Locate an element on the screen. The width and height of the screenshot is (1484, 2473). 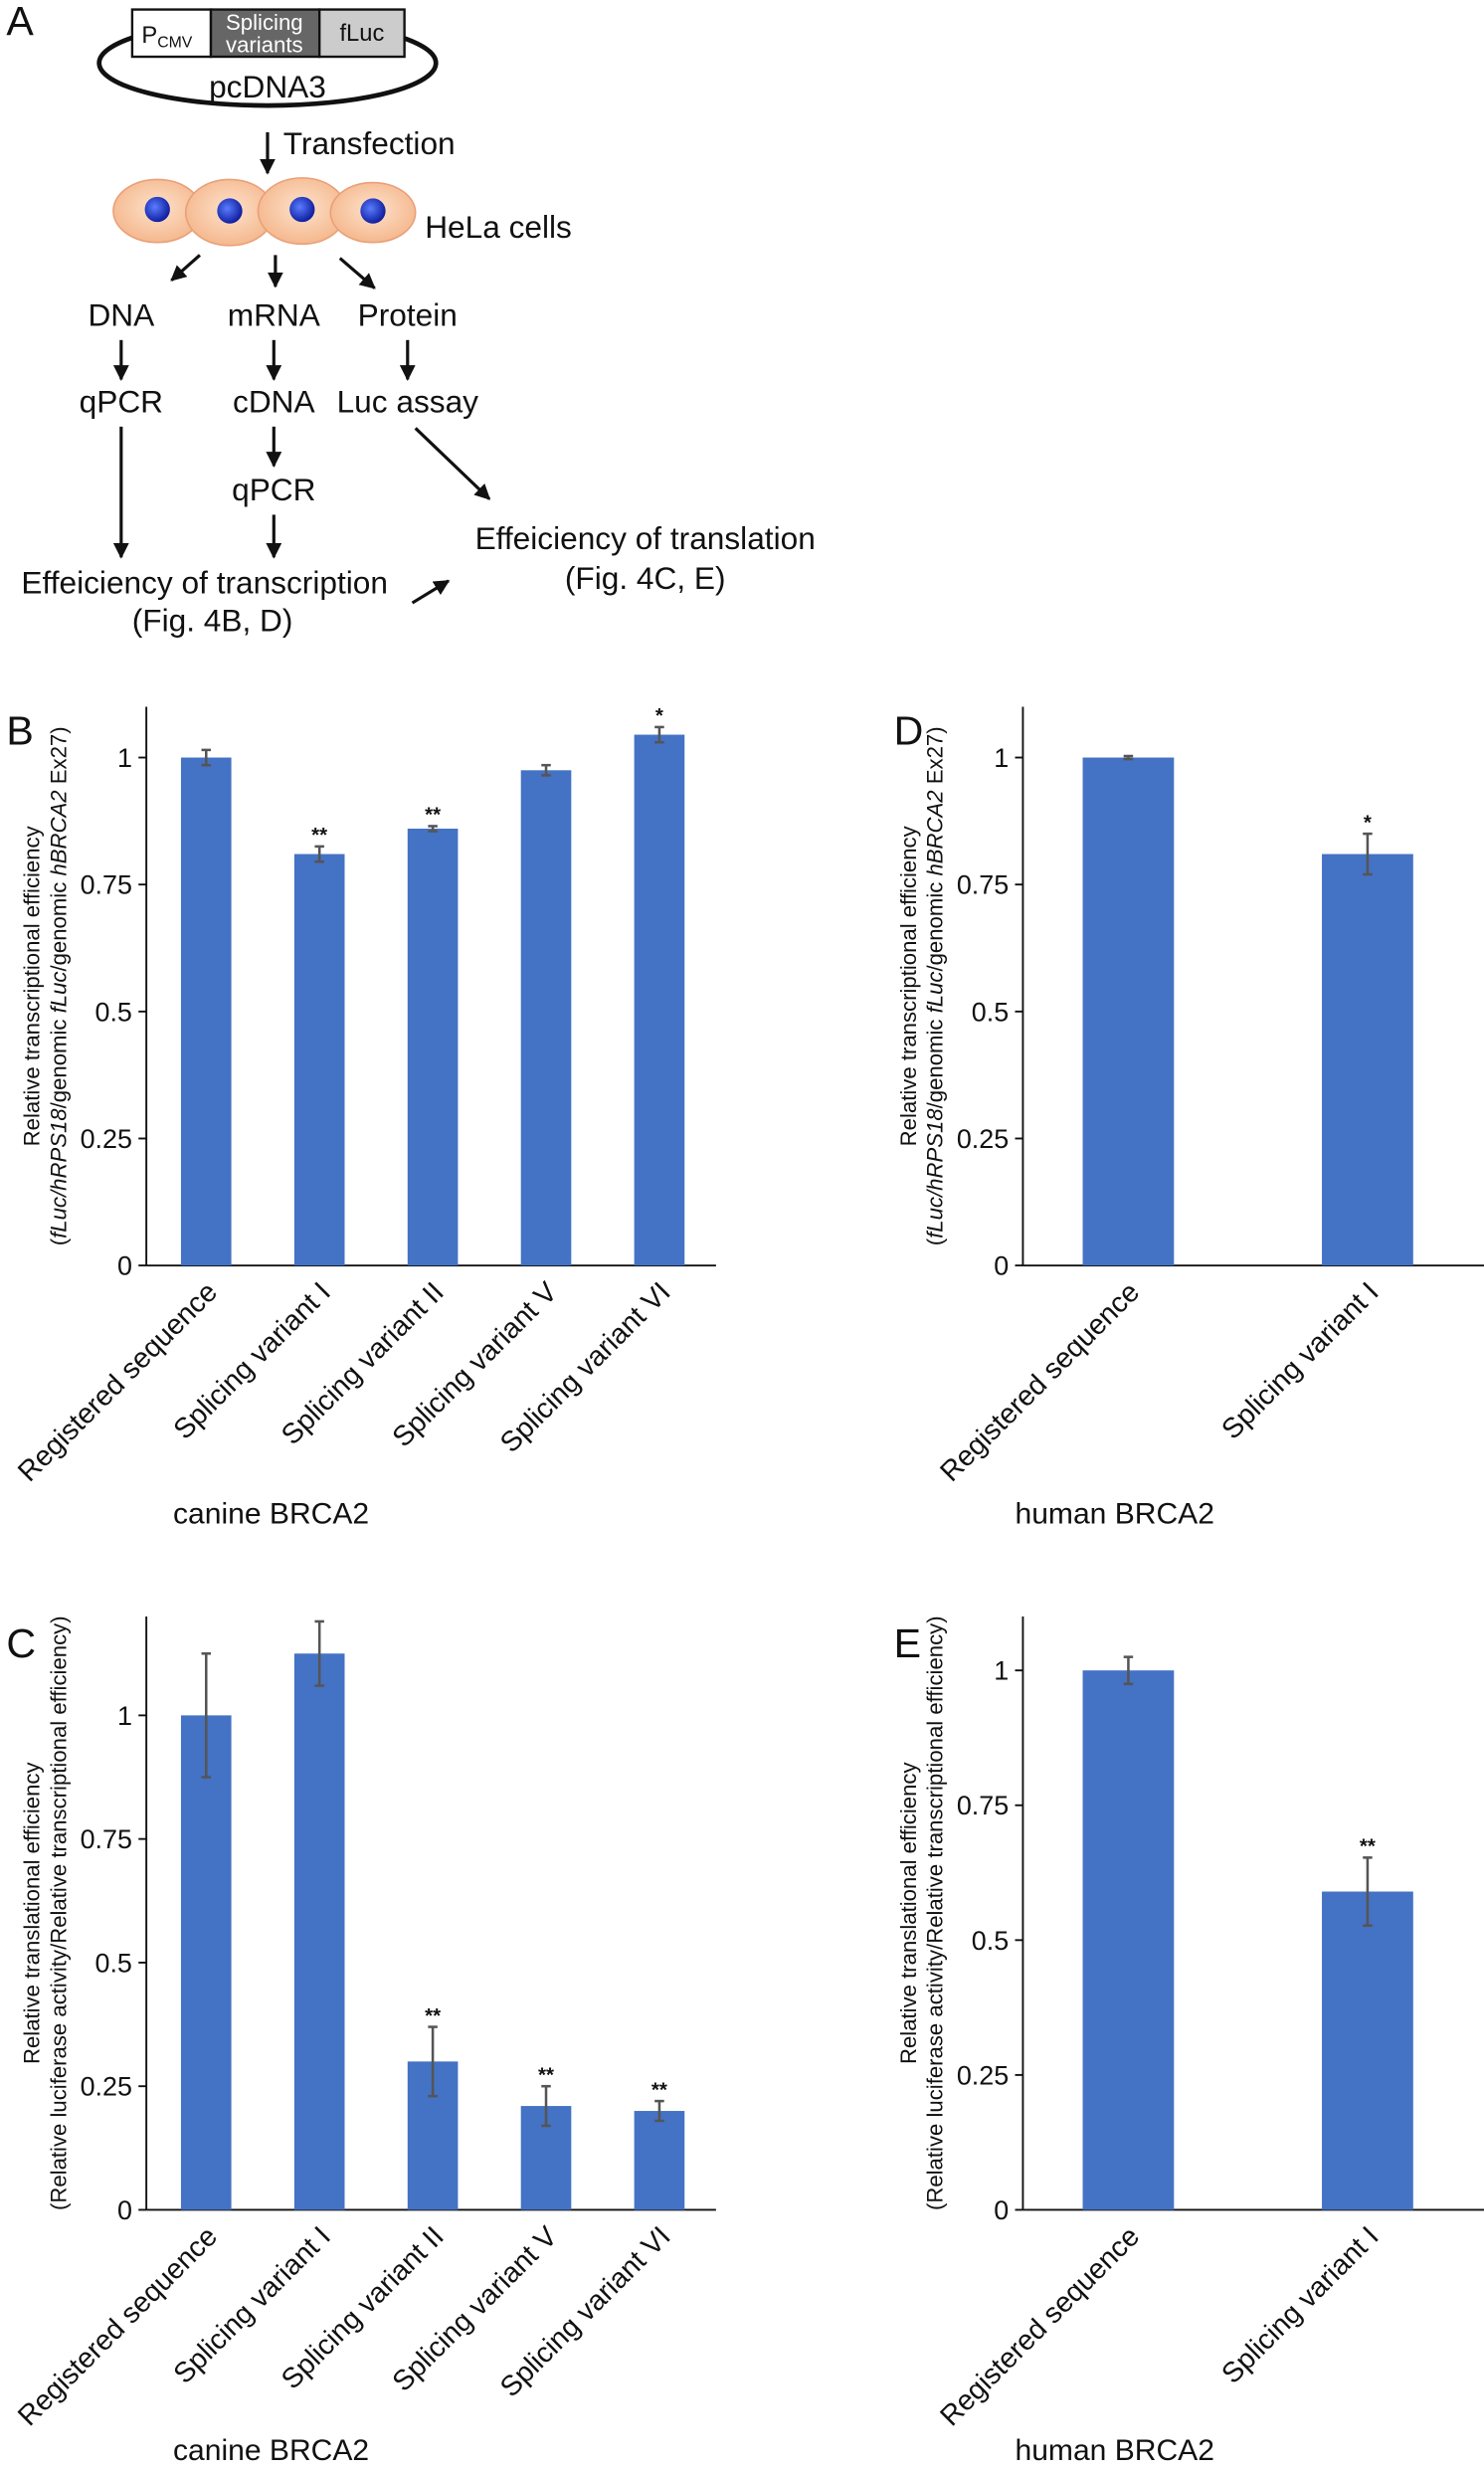
y-axis-label: Relative transcriptional efficiency is located at coordinates (33, 985).